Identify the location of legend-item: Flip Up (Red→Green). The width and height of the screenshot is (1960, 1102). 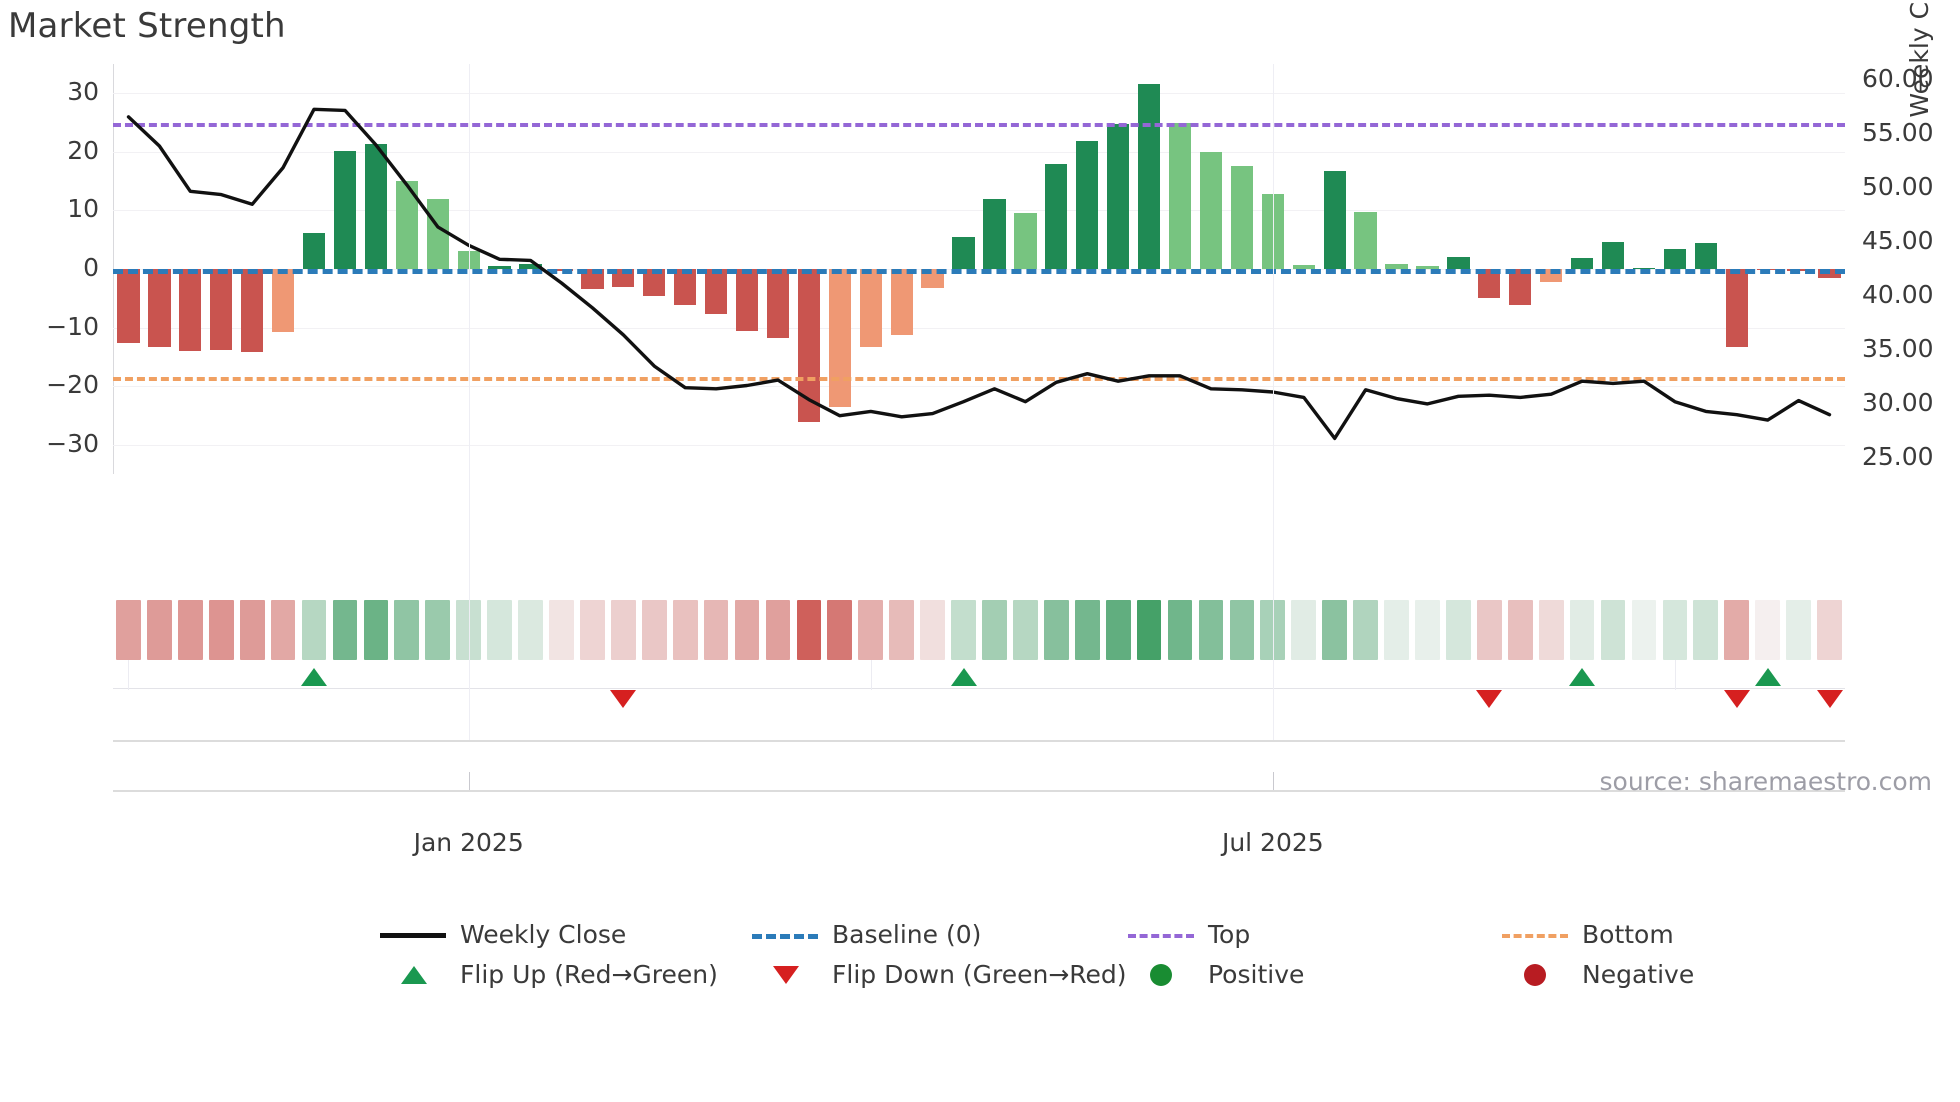
(549, 974).